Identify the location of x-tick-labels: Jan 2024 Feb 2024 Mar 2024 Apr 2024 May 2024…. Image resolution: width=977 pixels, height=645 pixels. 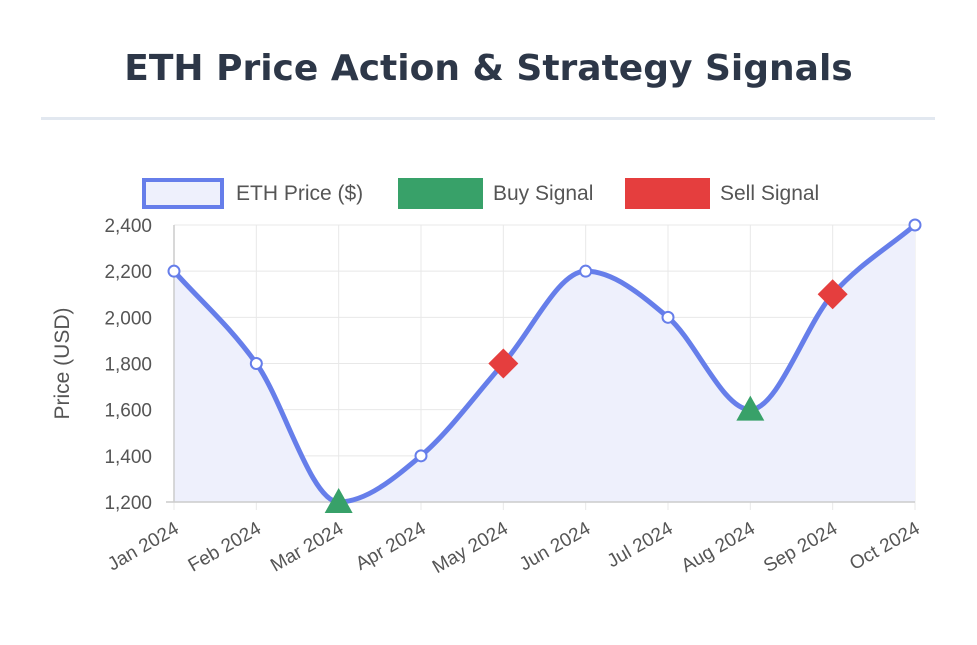
(514, 548).